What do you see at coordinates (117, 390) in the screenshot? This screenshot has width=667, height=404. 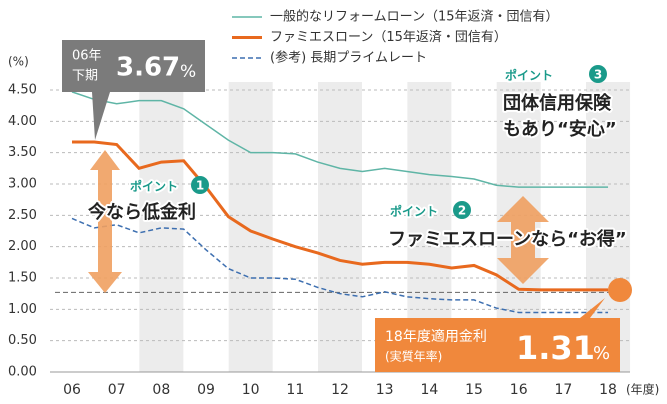 I see `x-tick-label: 07` at bounding box center [117, 390].